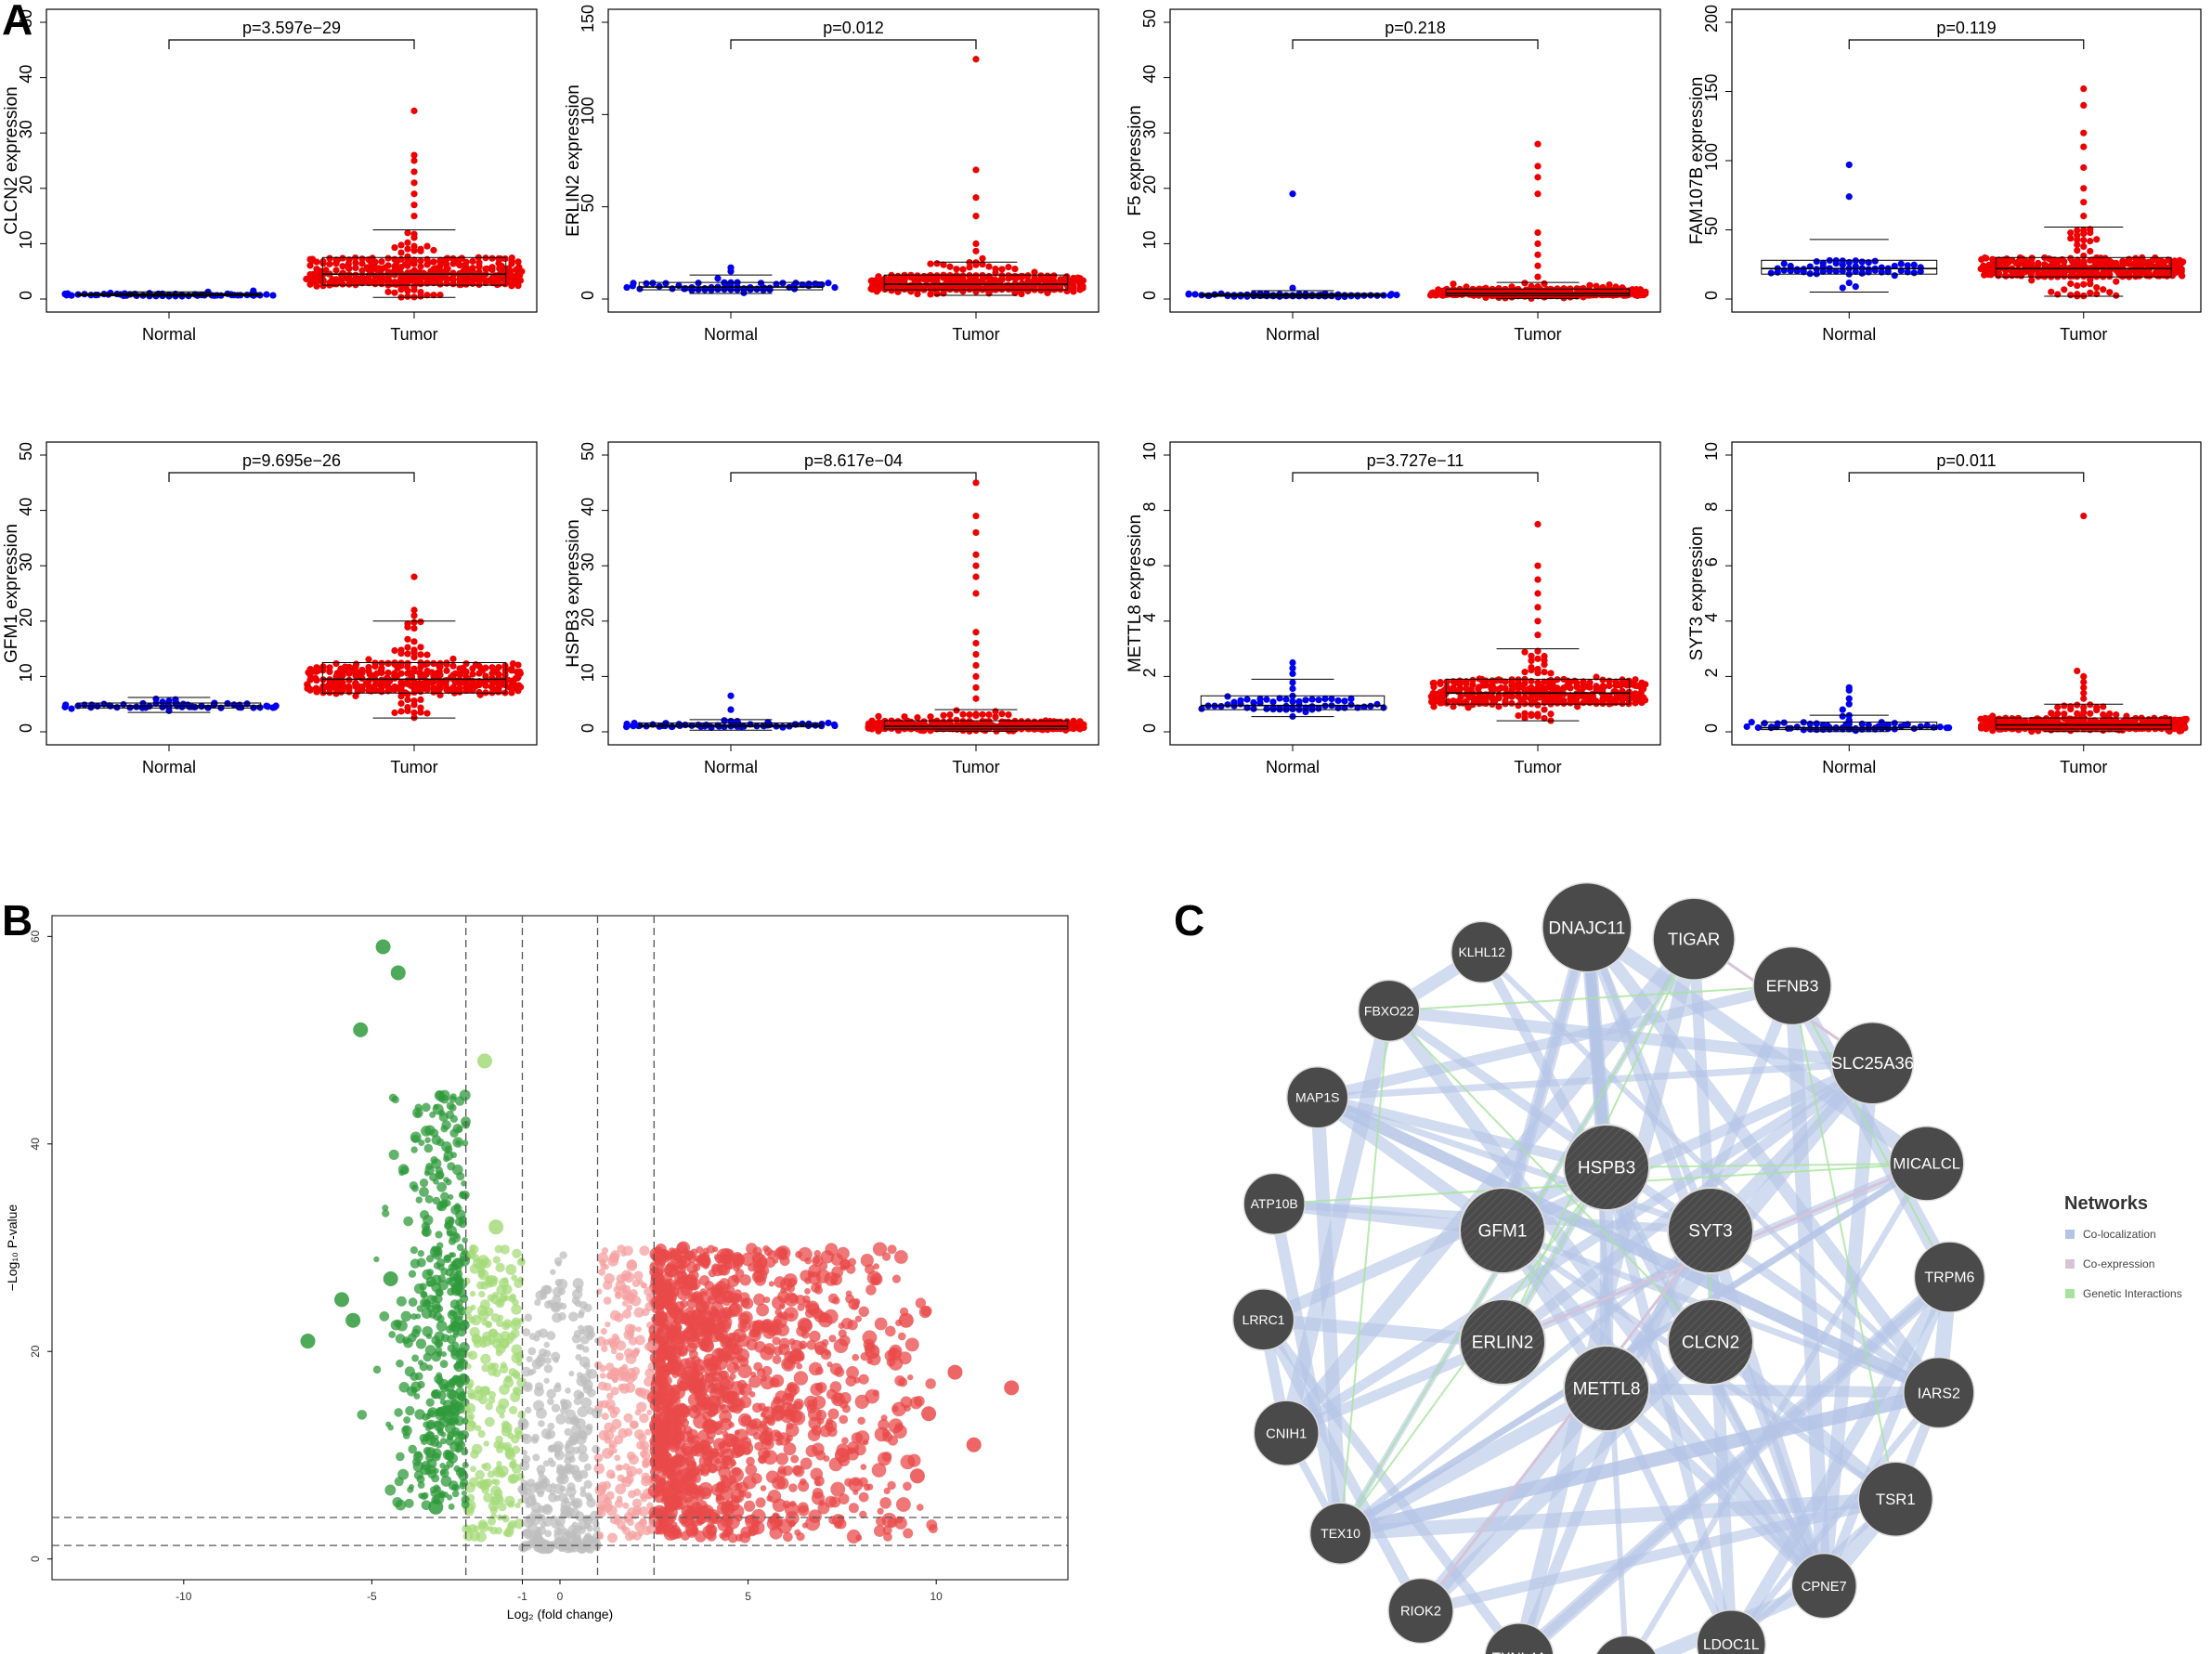 This screenshot has width=2212, height=1654. I want to click on y-axis-label: FAM107B expression, so click(1697, 161).